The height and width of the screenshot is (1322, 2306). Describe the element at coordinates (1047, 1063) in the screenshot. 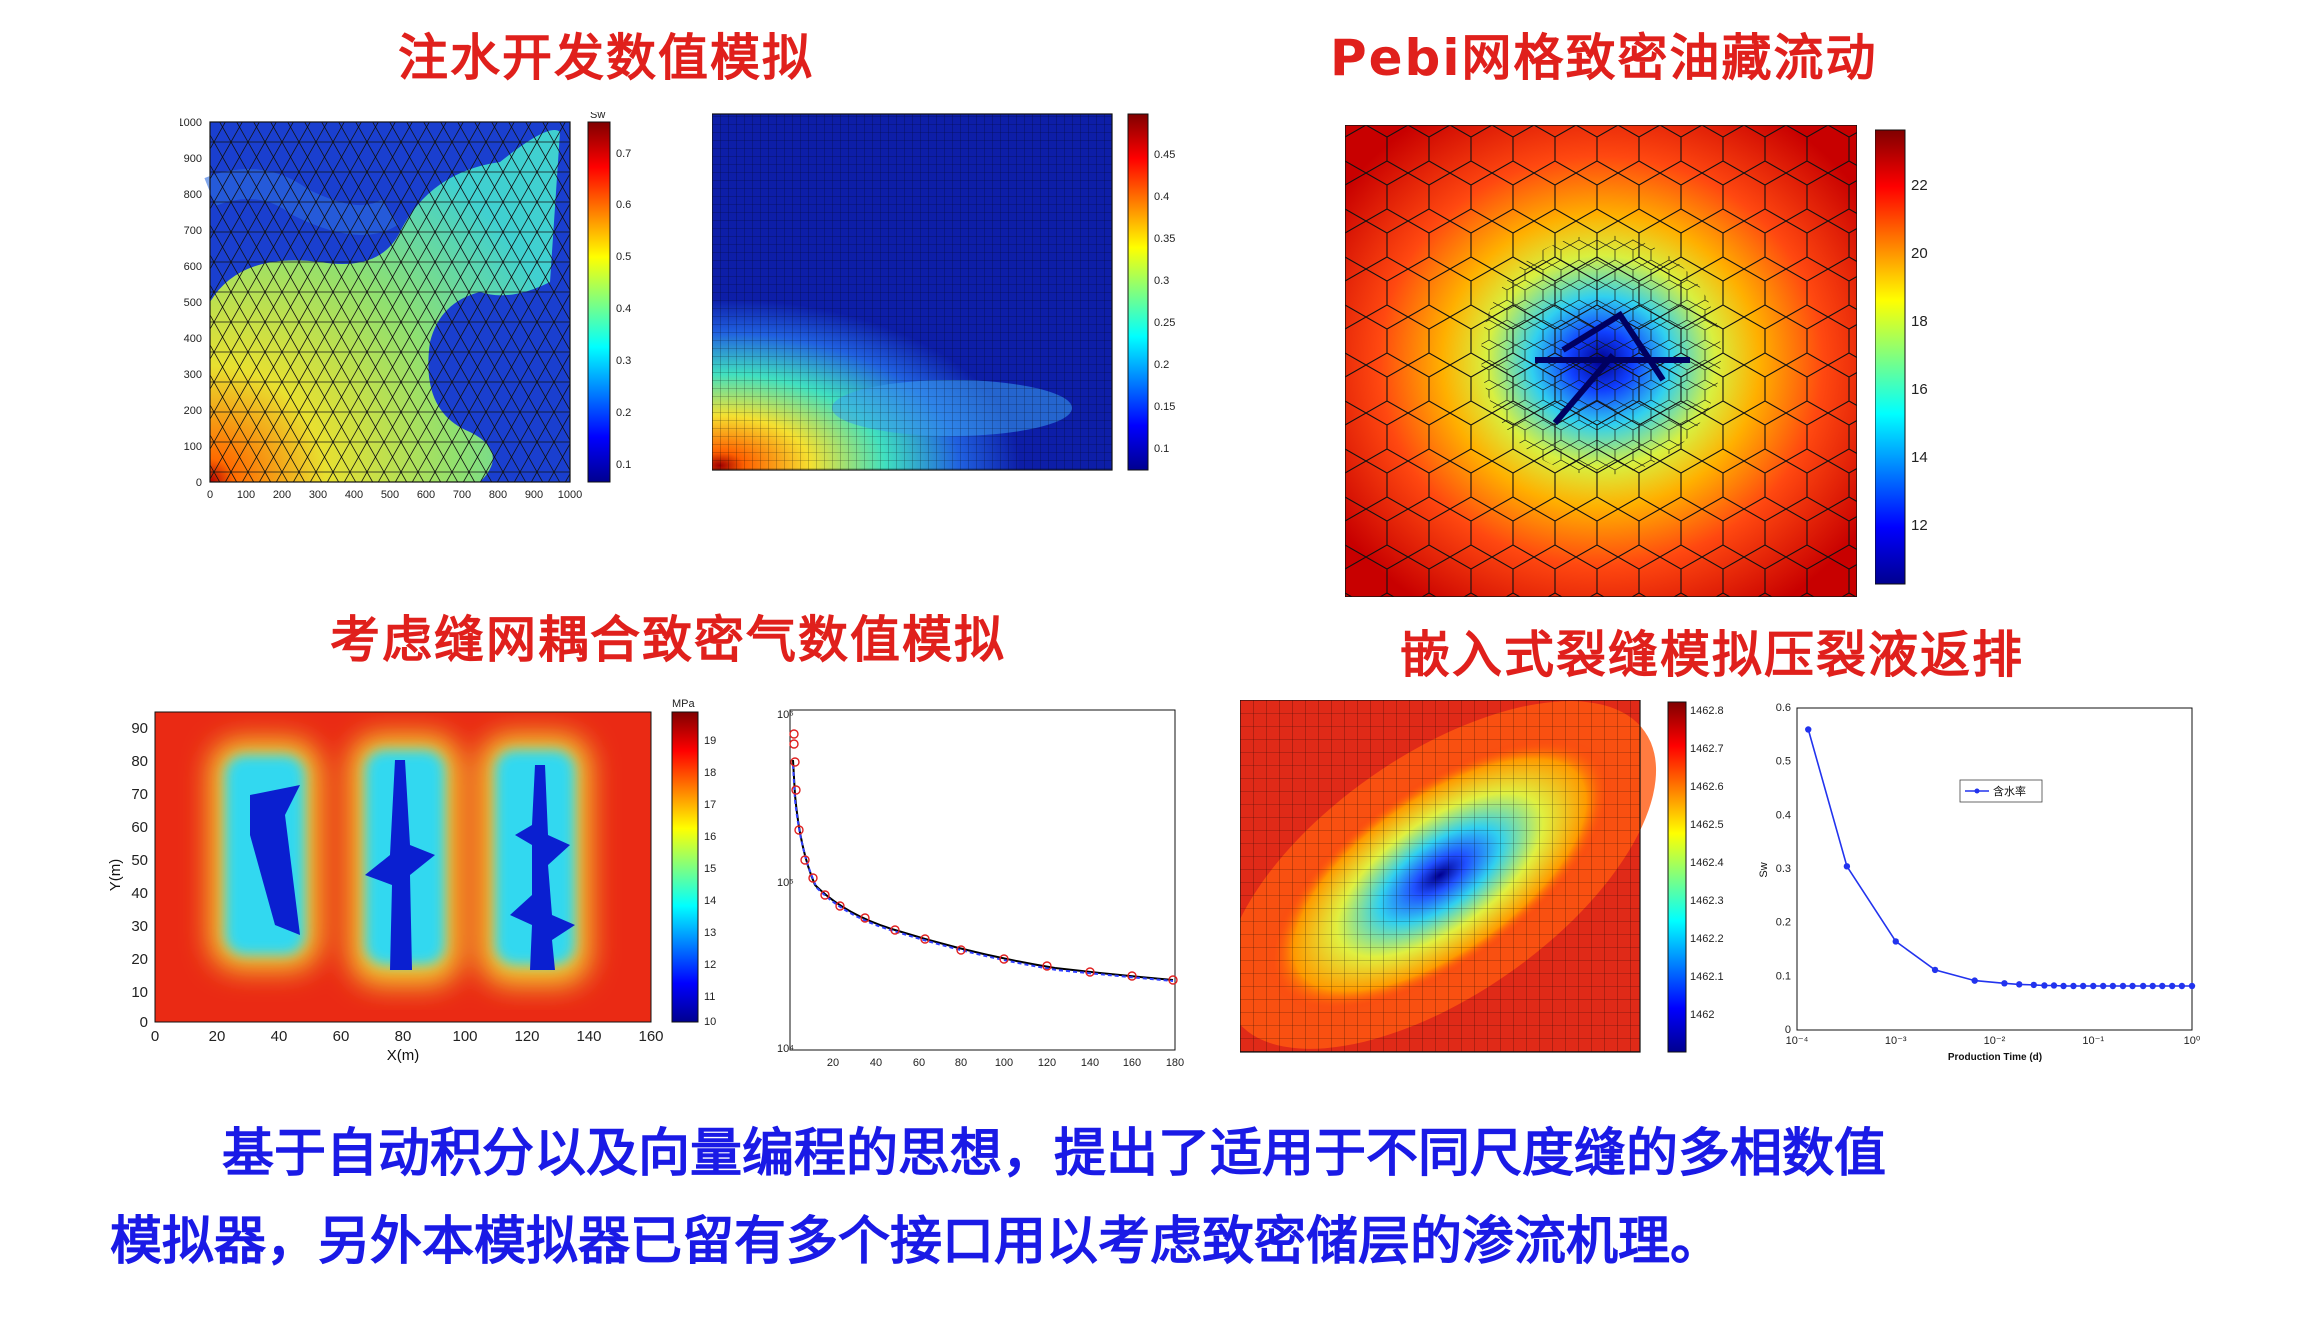

I see `svg-text: 120` at that location.